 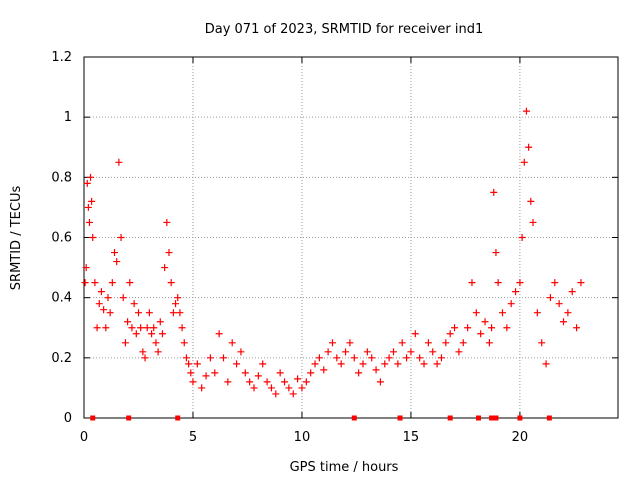 I want to click on x-tick-label: 20, so click(x=520, y=437).